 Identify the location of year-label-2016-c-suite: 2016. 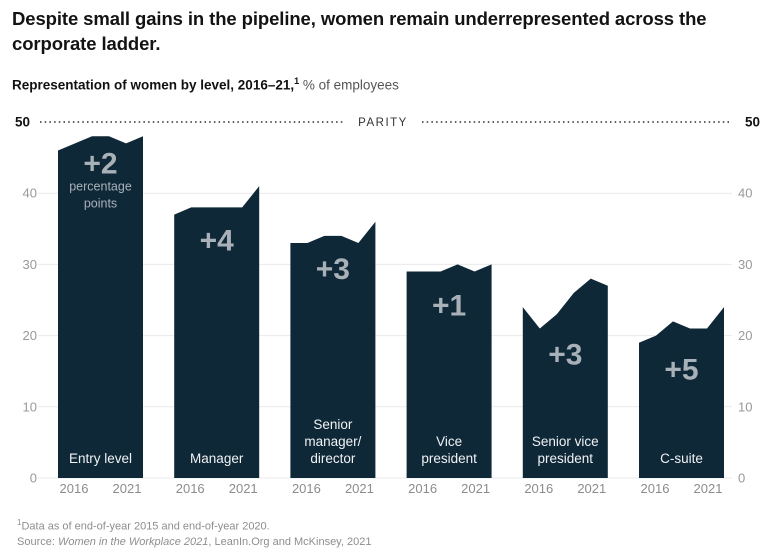
(655, 488).